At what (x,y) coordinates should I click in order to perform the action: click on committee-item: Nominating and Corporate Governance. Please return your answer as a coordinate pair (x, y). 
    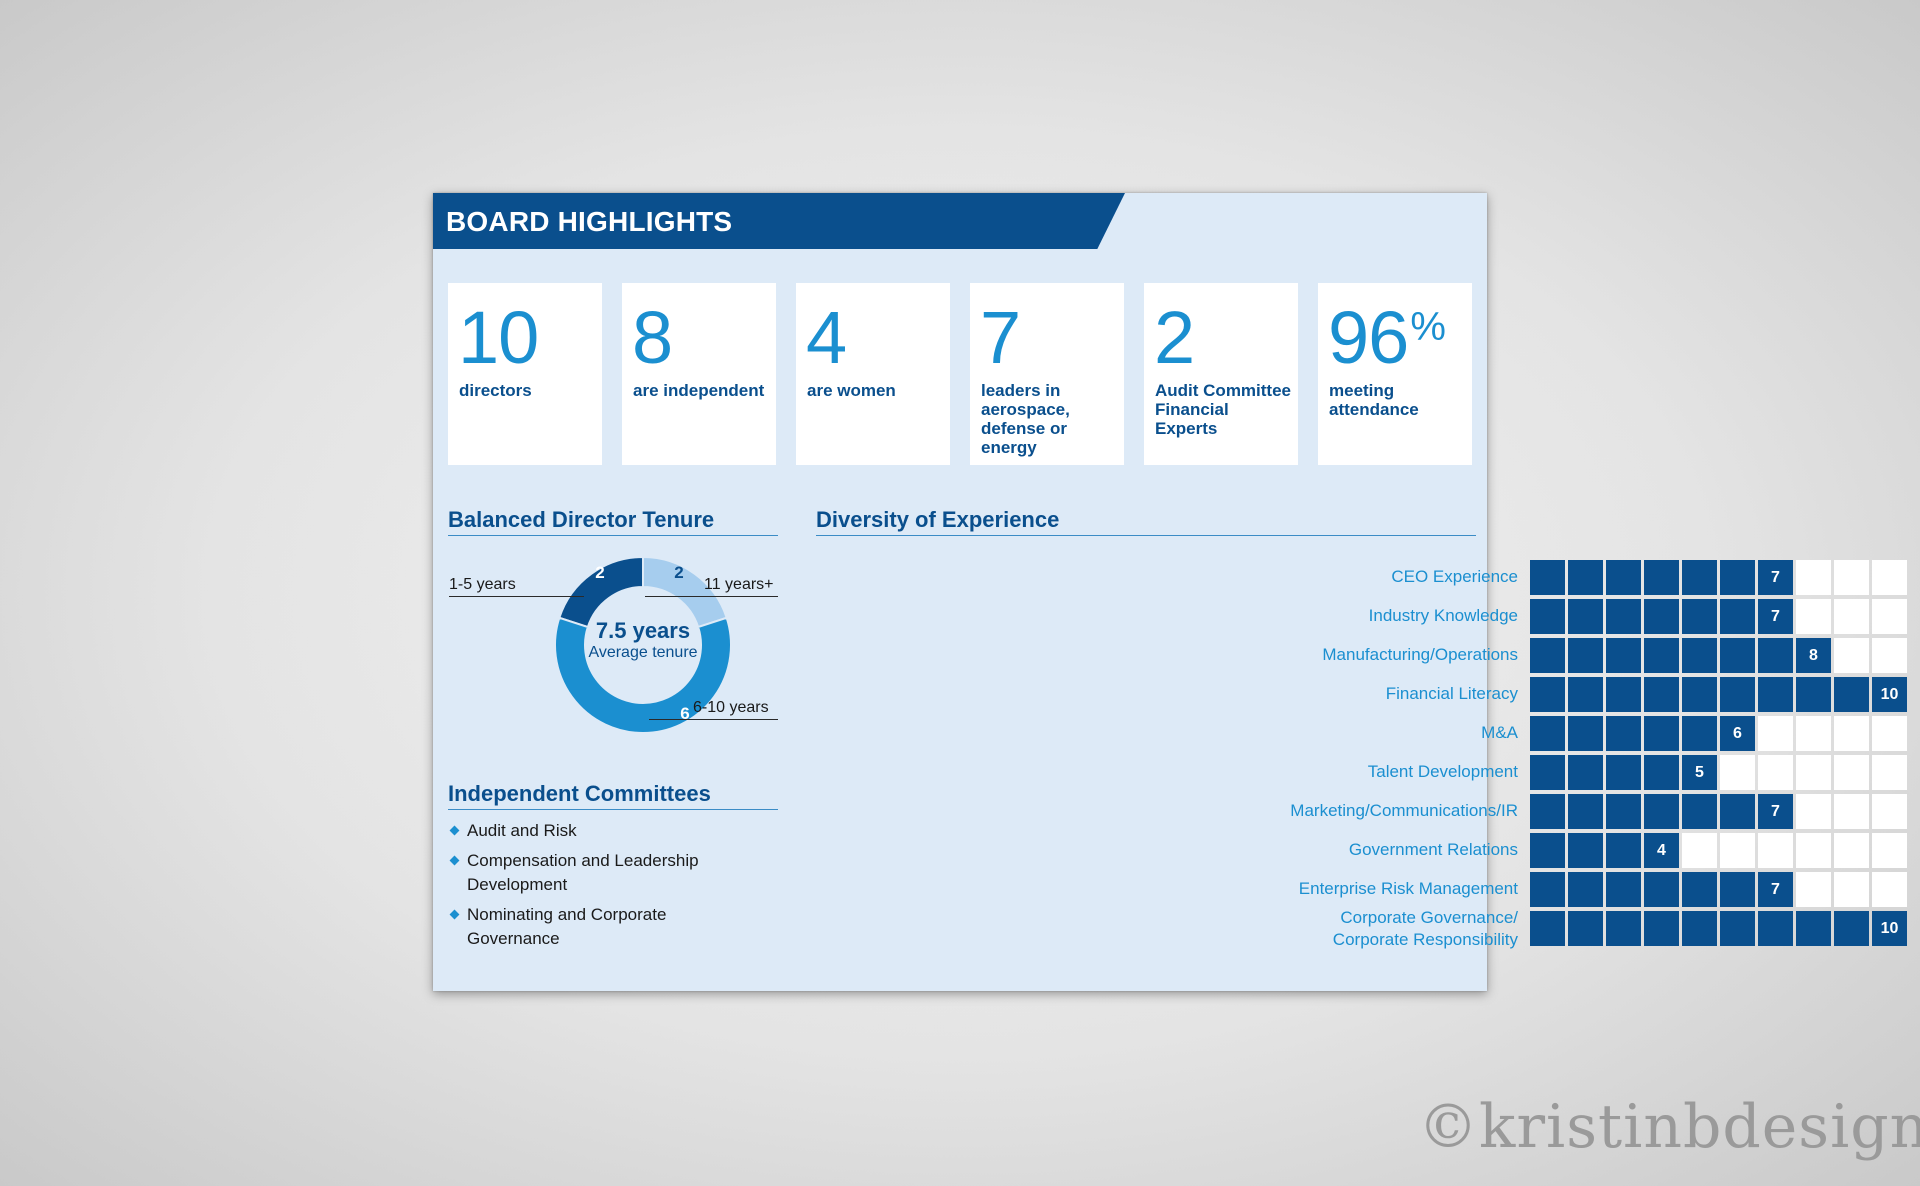
    Looking at the image, I should click on (599, 927).